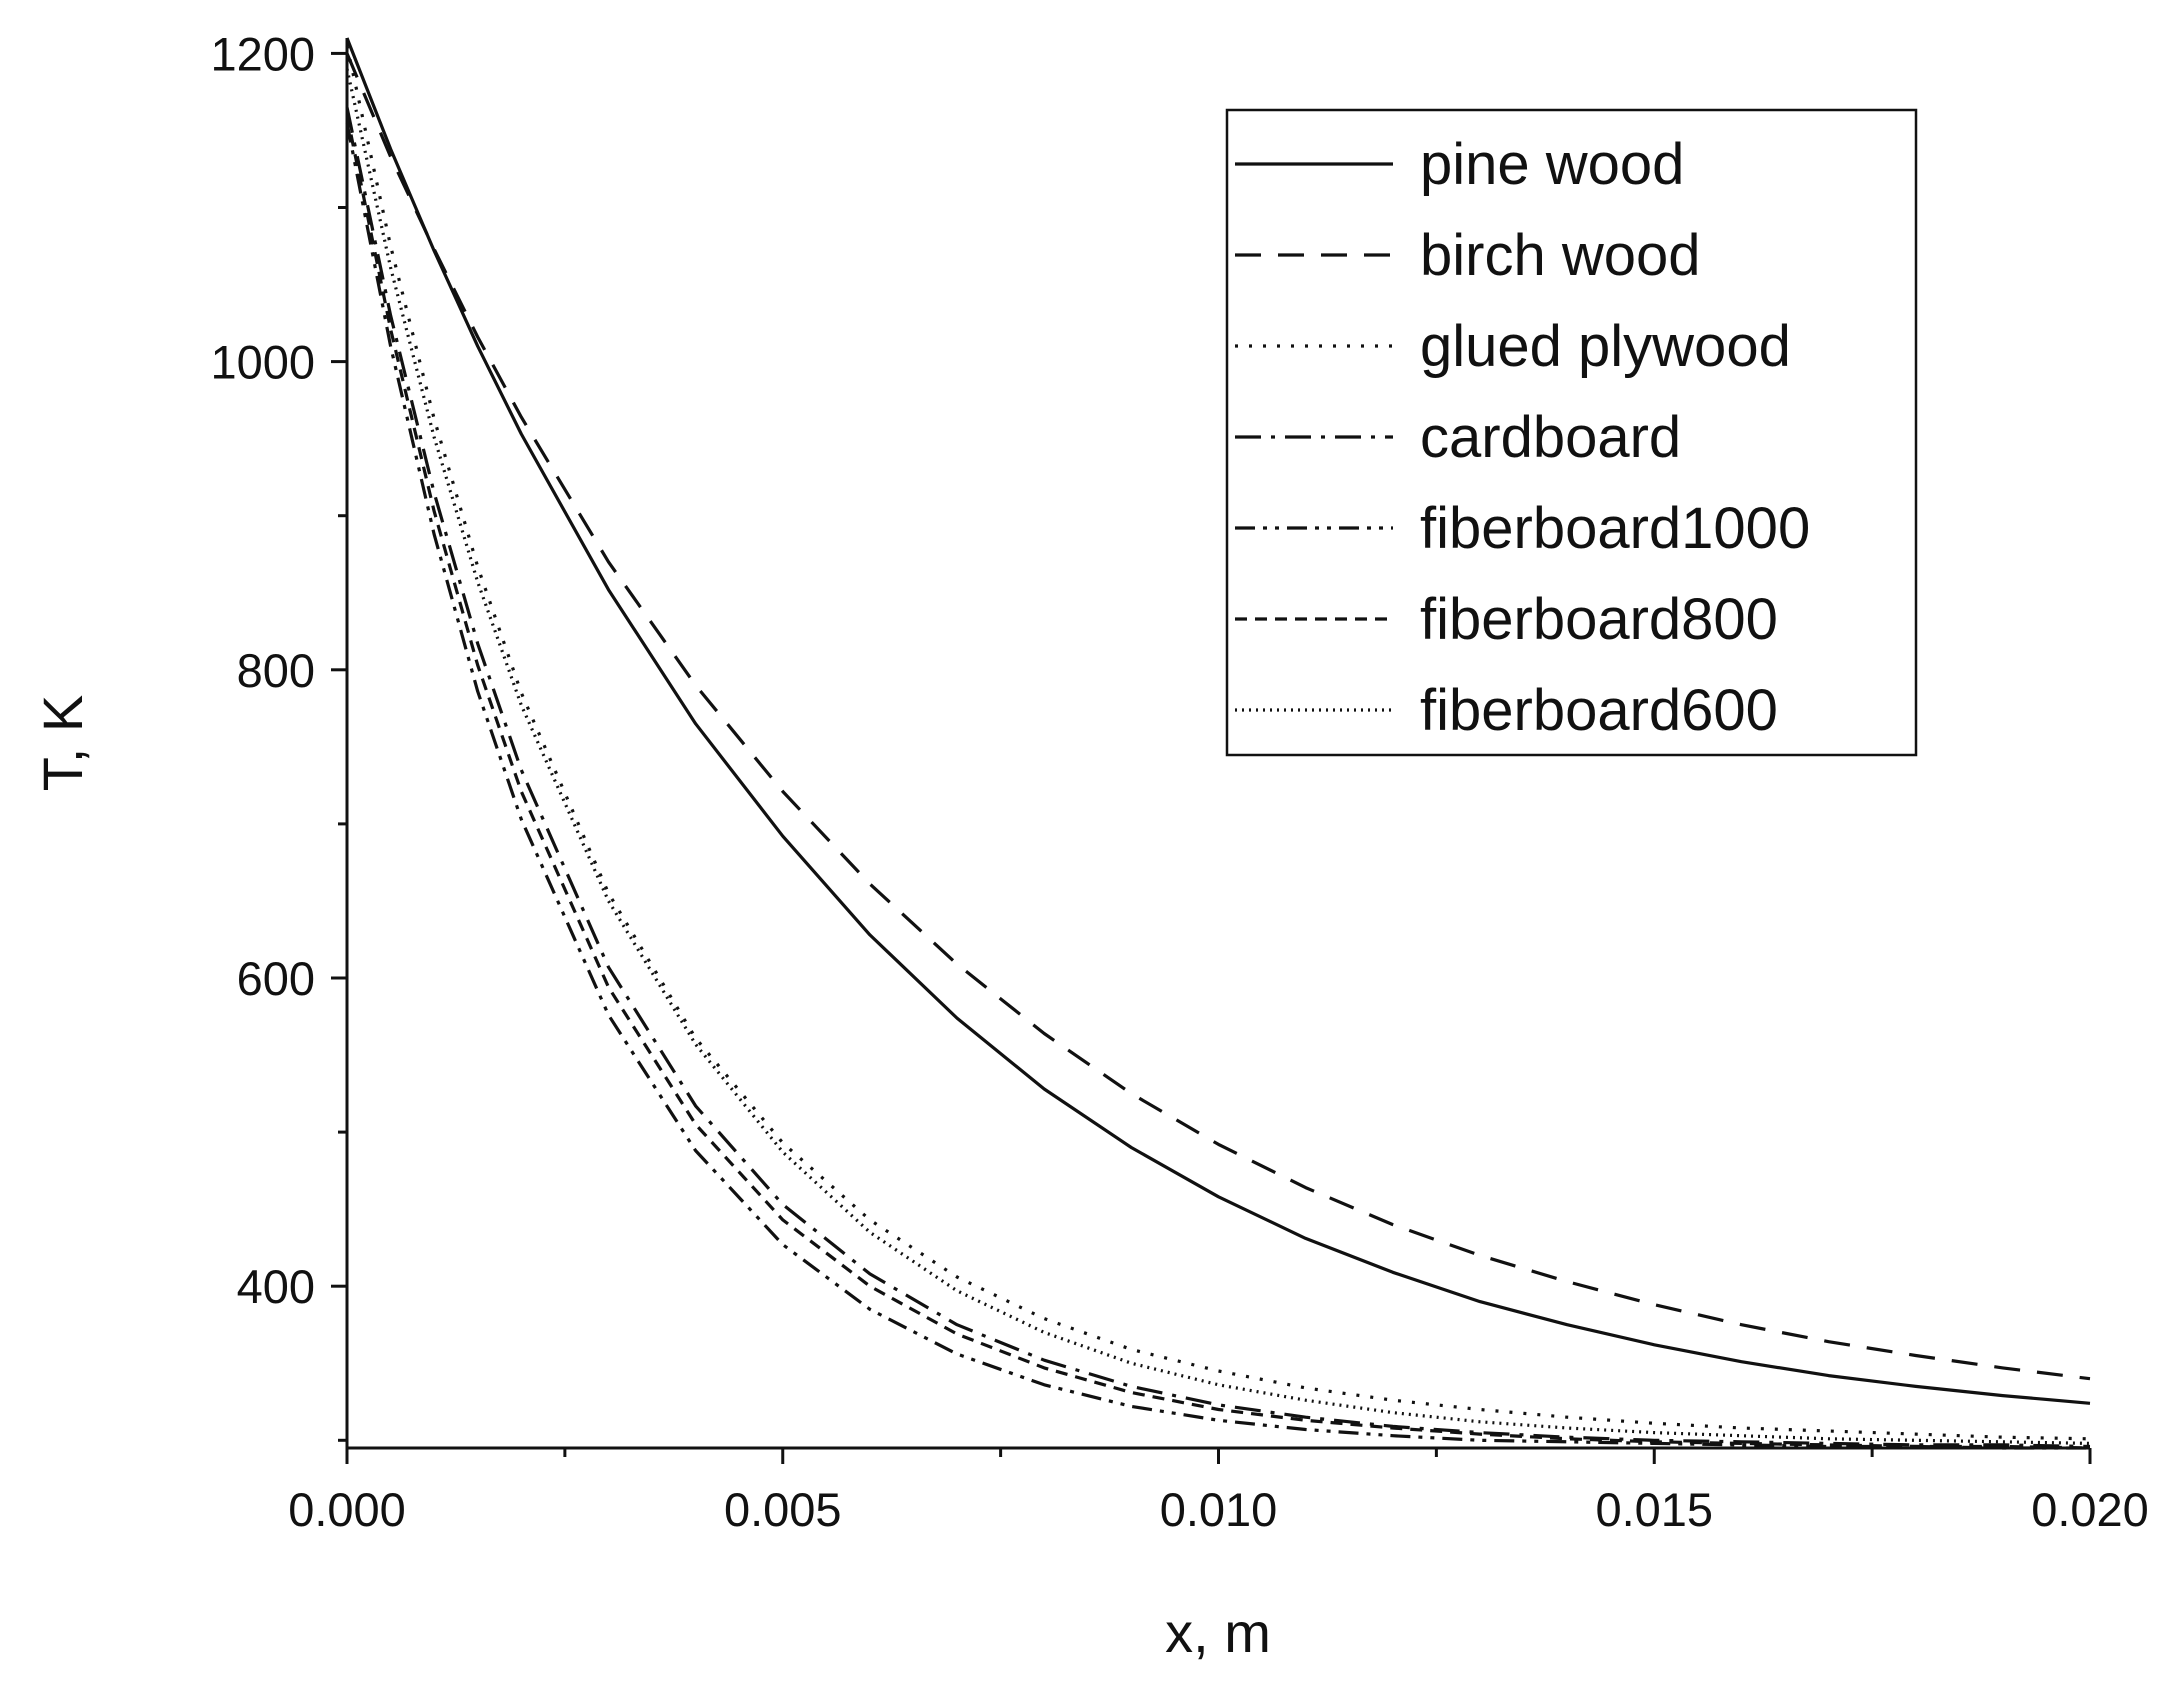  What do you see at coordinates (262, 53) in the screenshot?
I see `y-tick-label: 1200` at bounding box center [262, 53].